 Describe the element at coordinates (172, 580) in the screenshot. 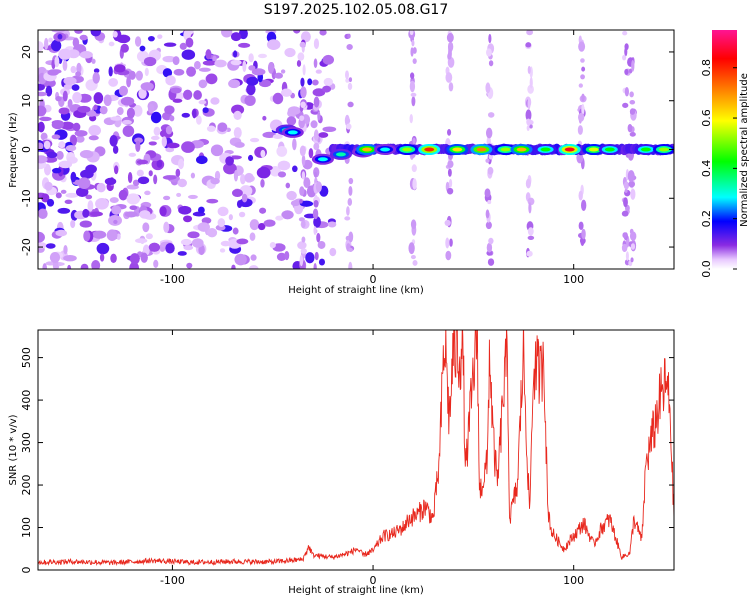

I see `snr-xtick-label: -100` at that location.